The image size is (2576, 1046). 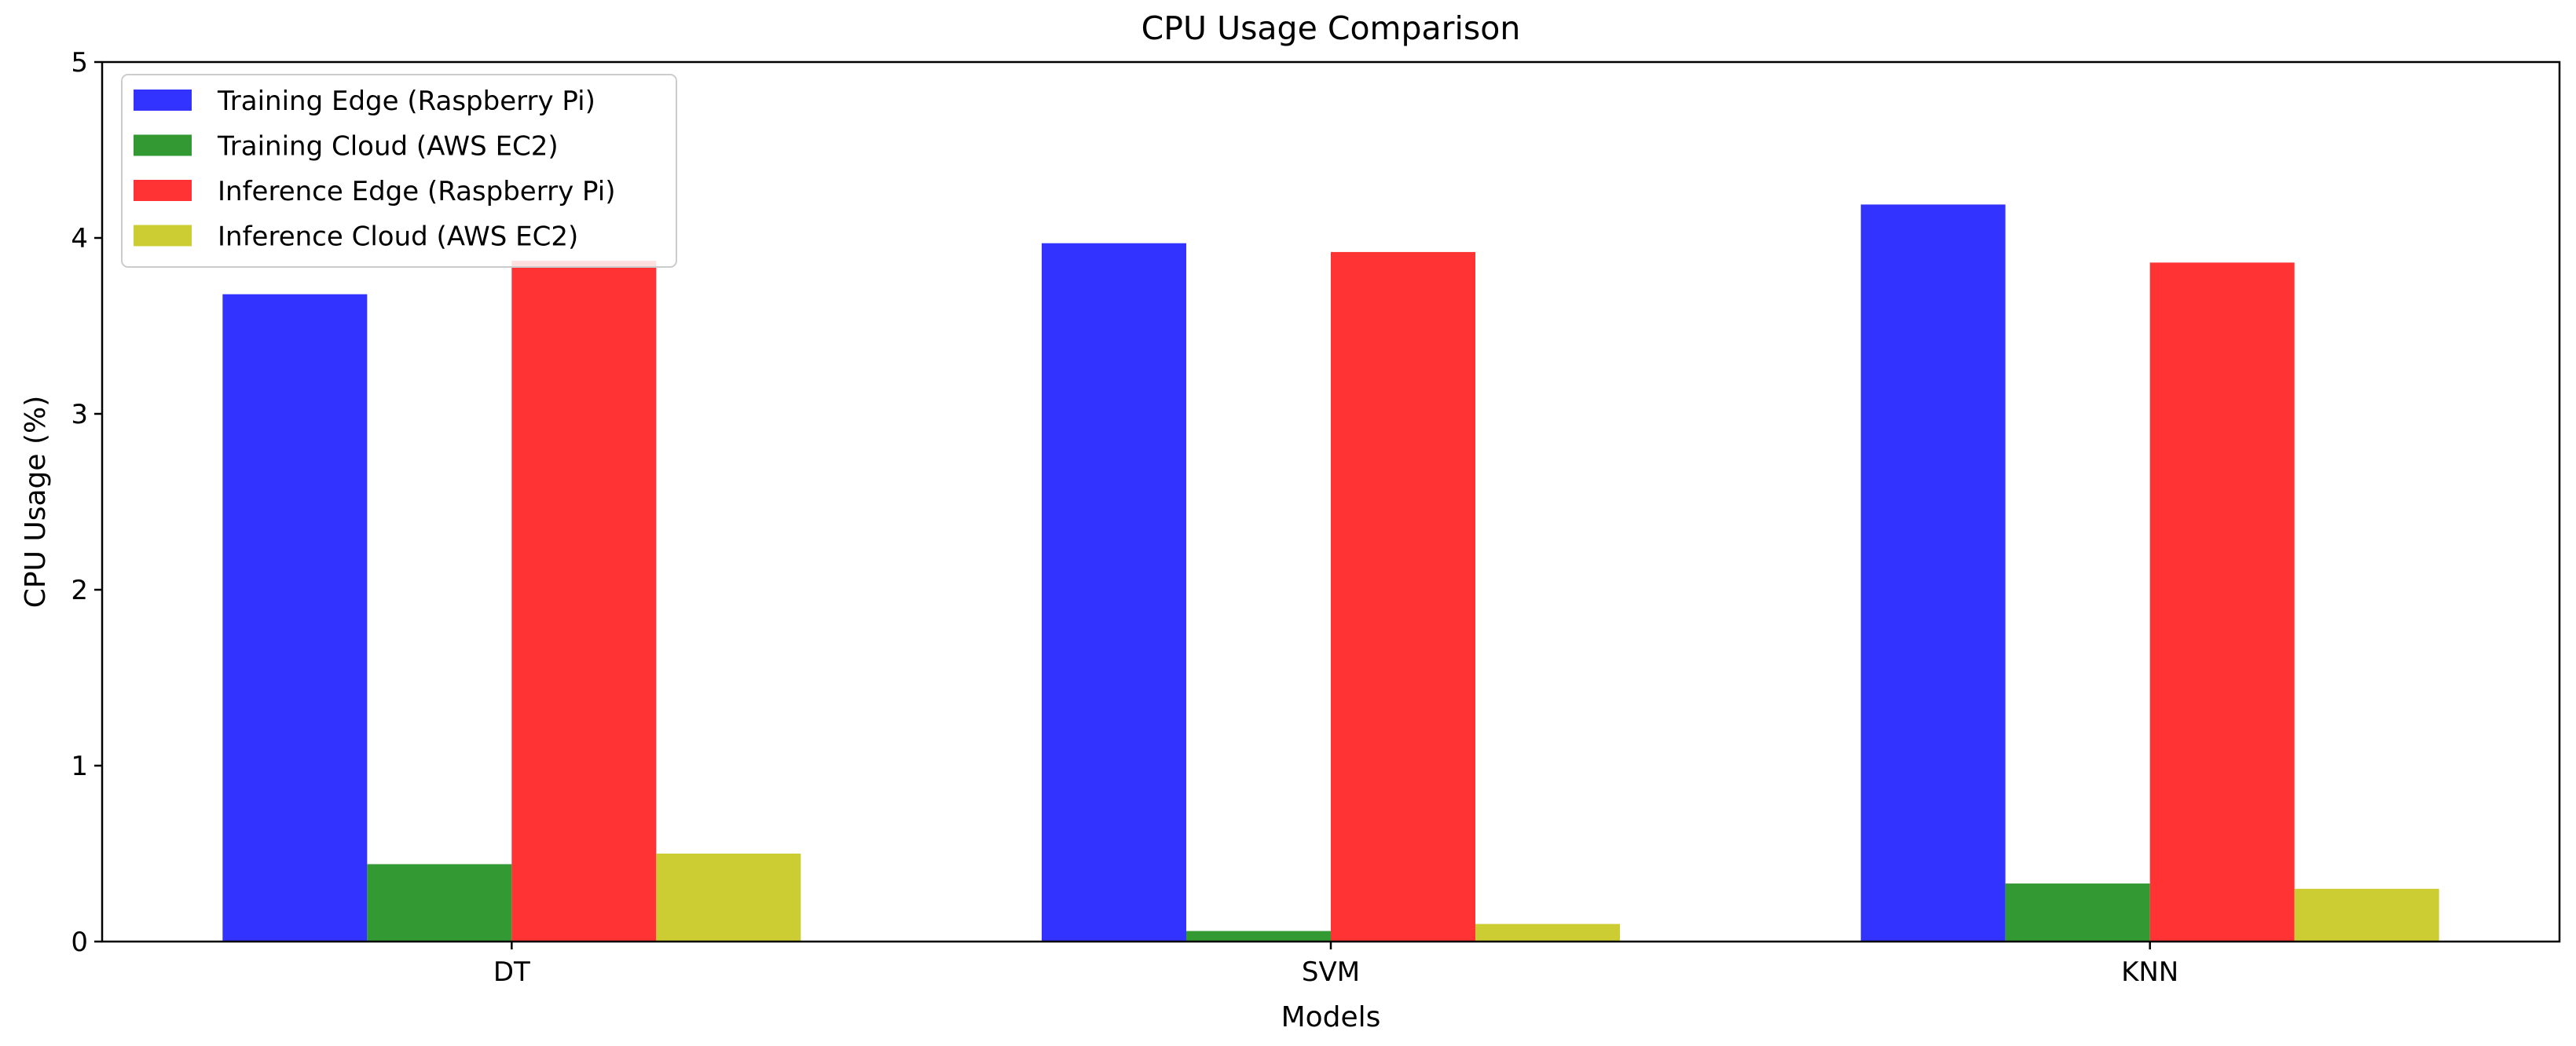 I want to click on y-tick-label: 5, so click(x=79, y=63).